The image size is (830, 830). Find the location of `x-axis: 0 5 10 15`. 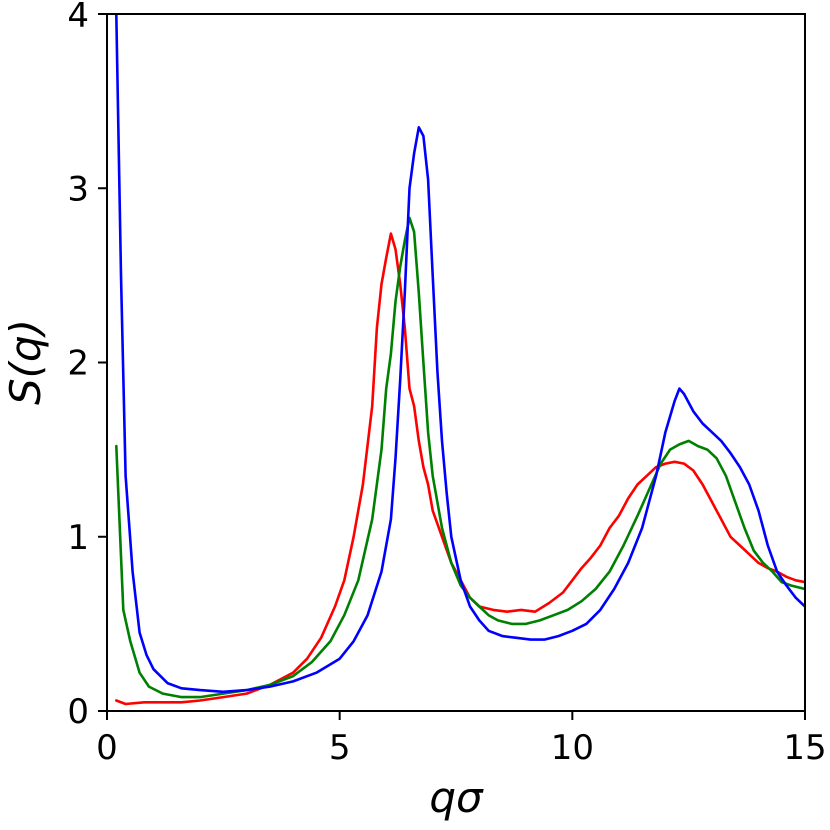

x-axis: 0 5 10 15 is located at coordinates (461, 739).